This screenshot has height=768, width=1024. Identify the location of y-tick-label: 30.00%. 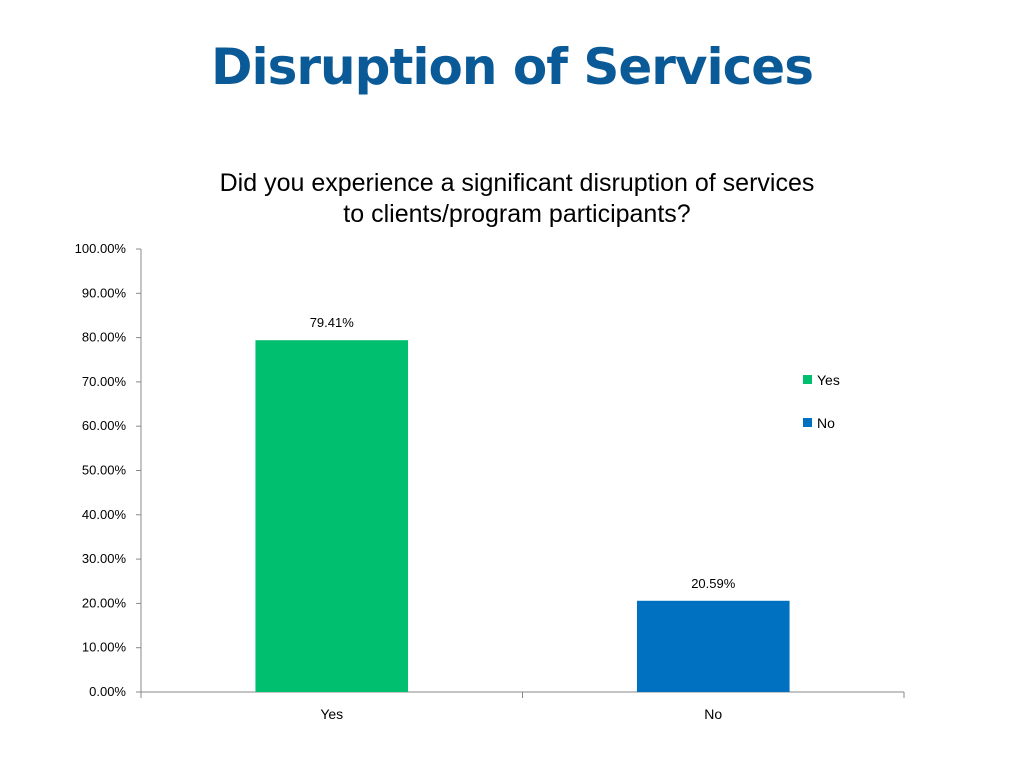
(104, 558).